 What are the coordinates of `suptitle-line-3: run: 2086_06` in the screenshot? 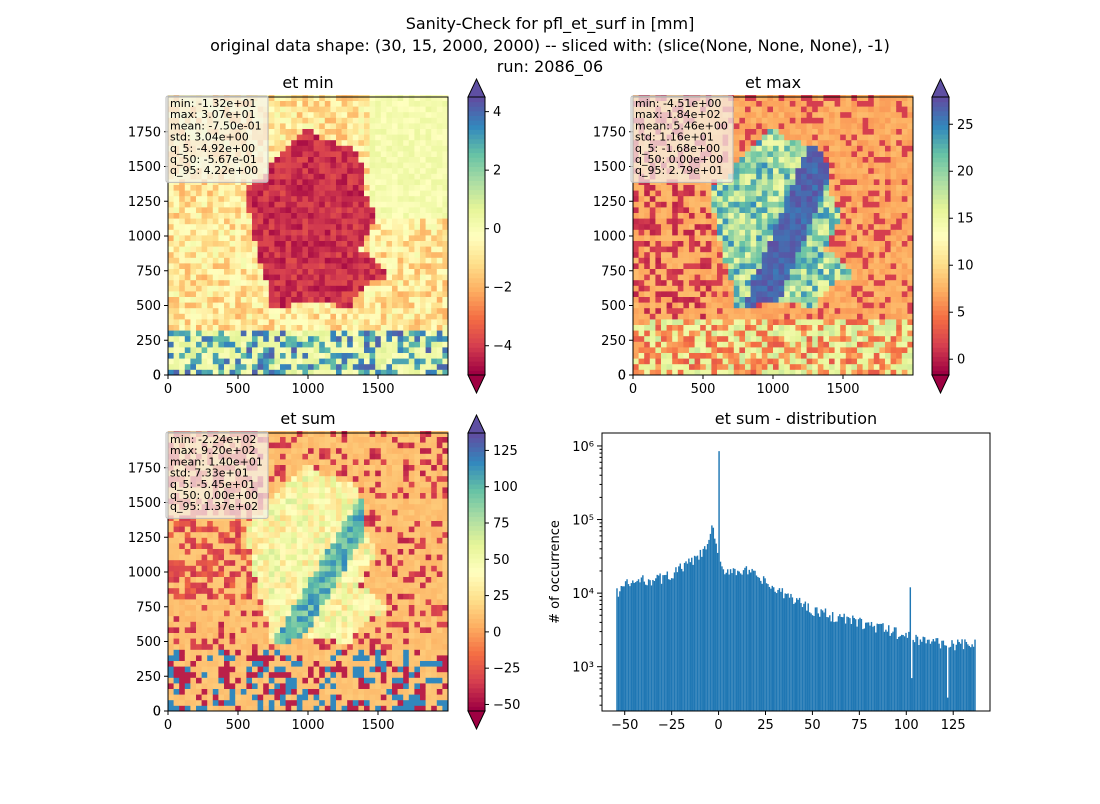 It's located at (550, 67).